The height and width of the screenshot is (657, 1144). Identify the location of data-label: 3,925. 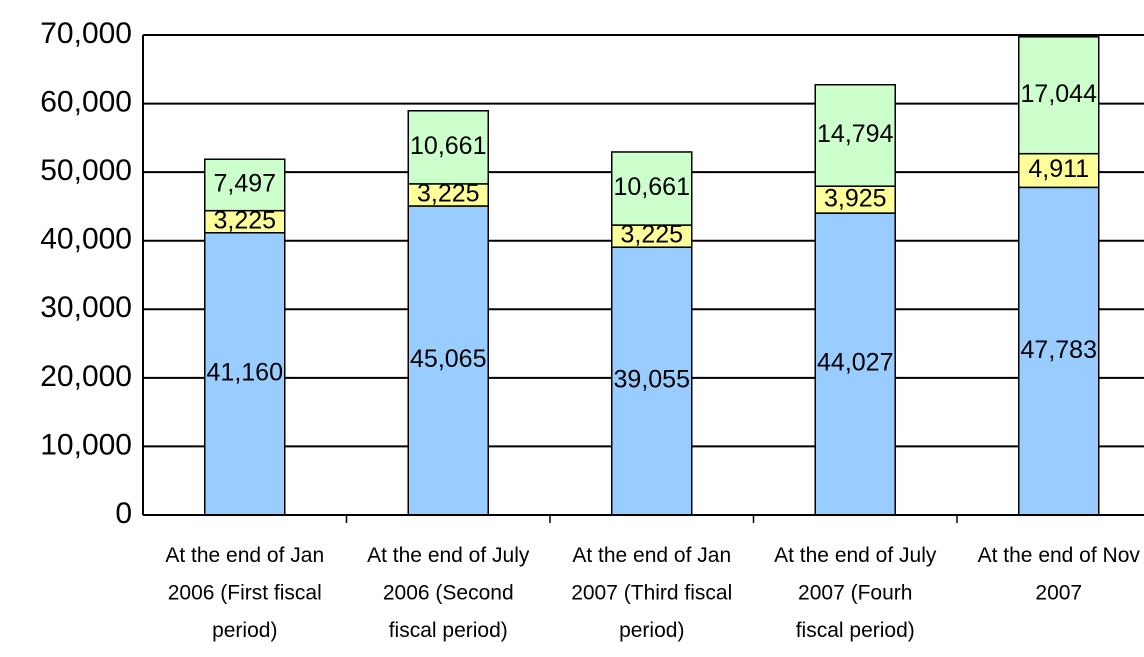
(855, 198).